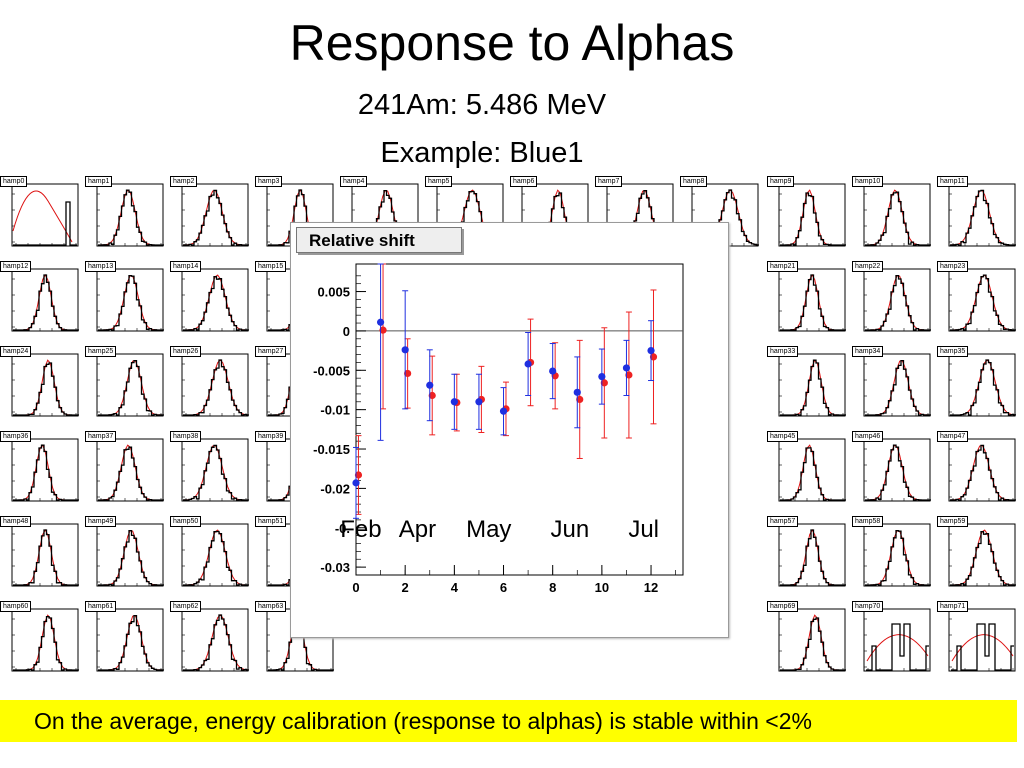 The image size is (1024, 768). Describe the element at coordinates (355, 587) in the screenshot. I see `x-tick-label: 0` at that location.